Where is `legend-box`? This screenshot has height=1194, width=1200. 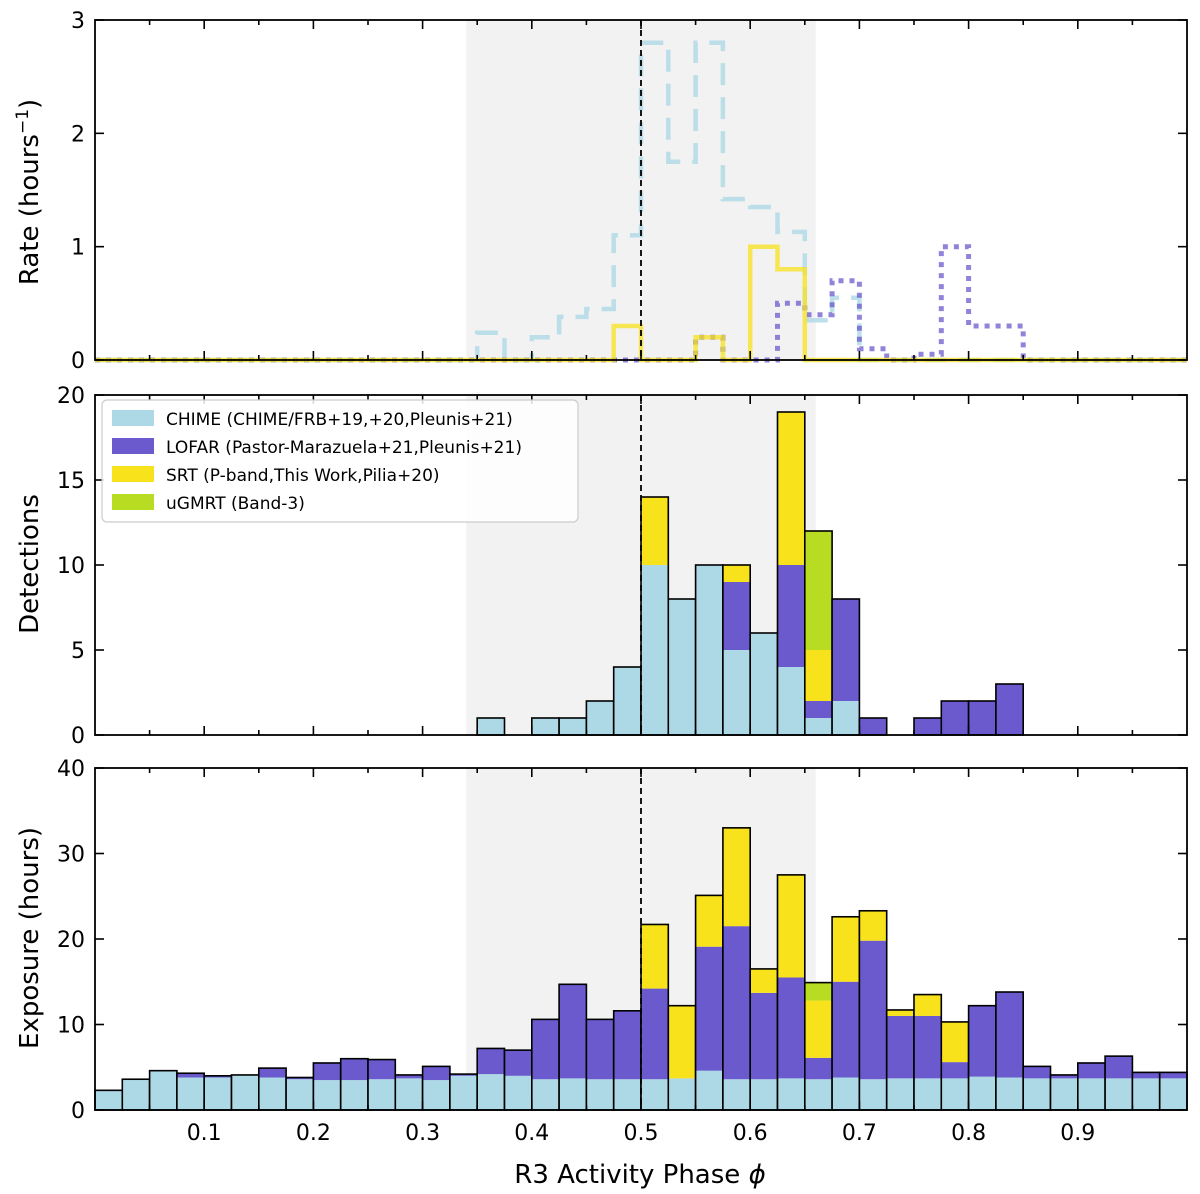 legend-box is located at coordinates (340, 461).